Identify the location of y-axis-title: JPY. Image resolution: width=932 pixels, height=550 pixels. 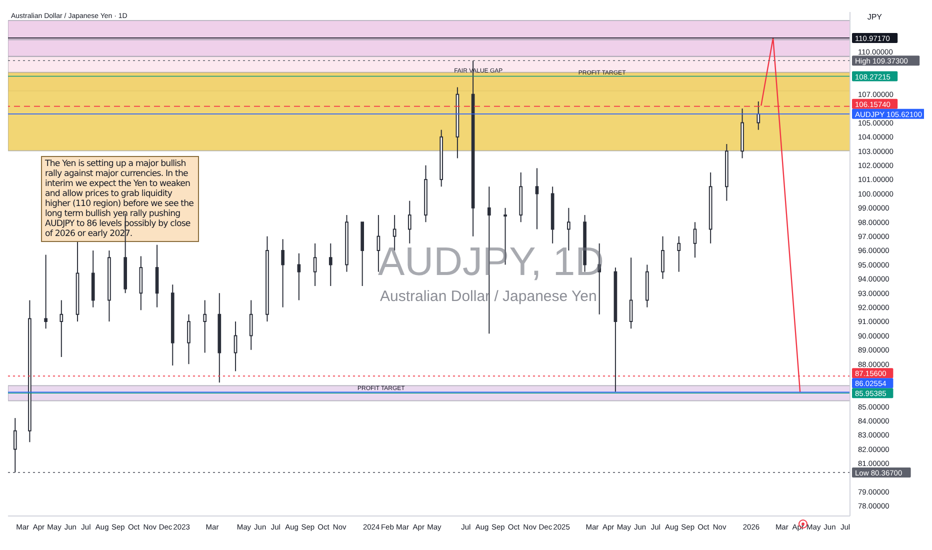
(875, 17).